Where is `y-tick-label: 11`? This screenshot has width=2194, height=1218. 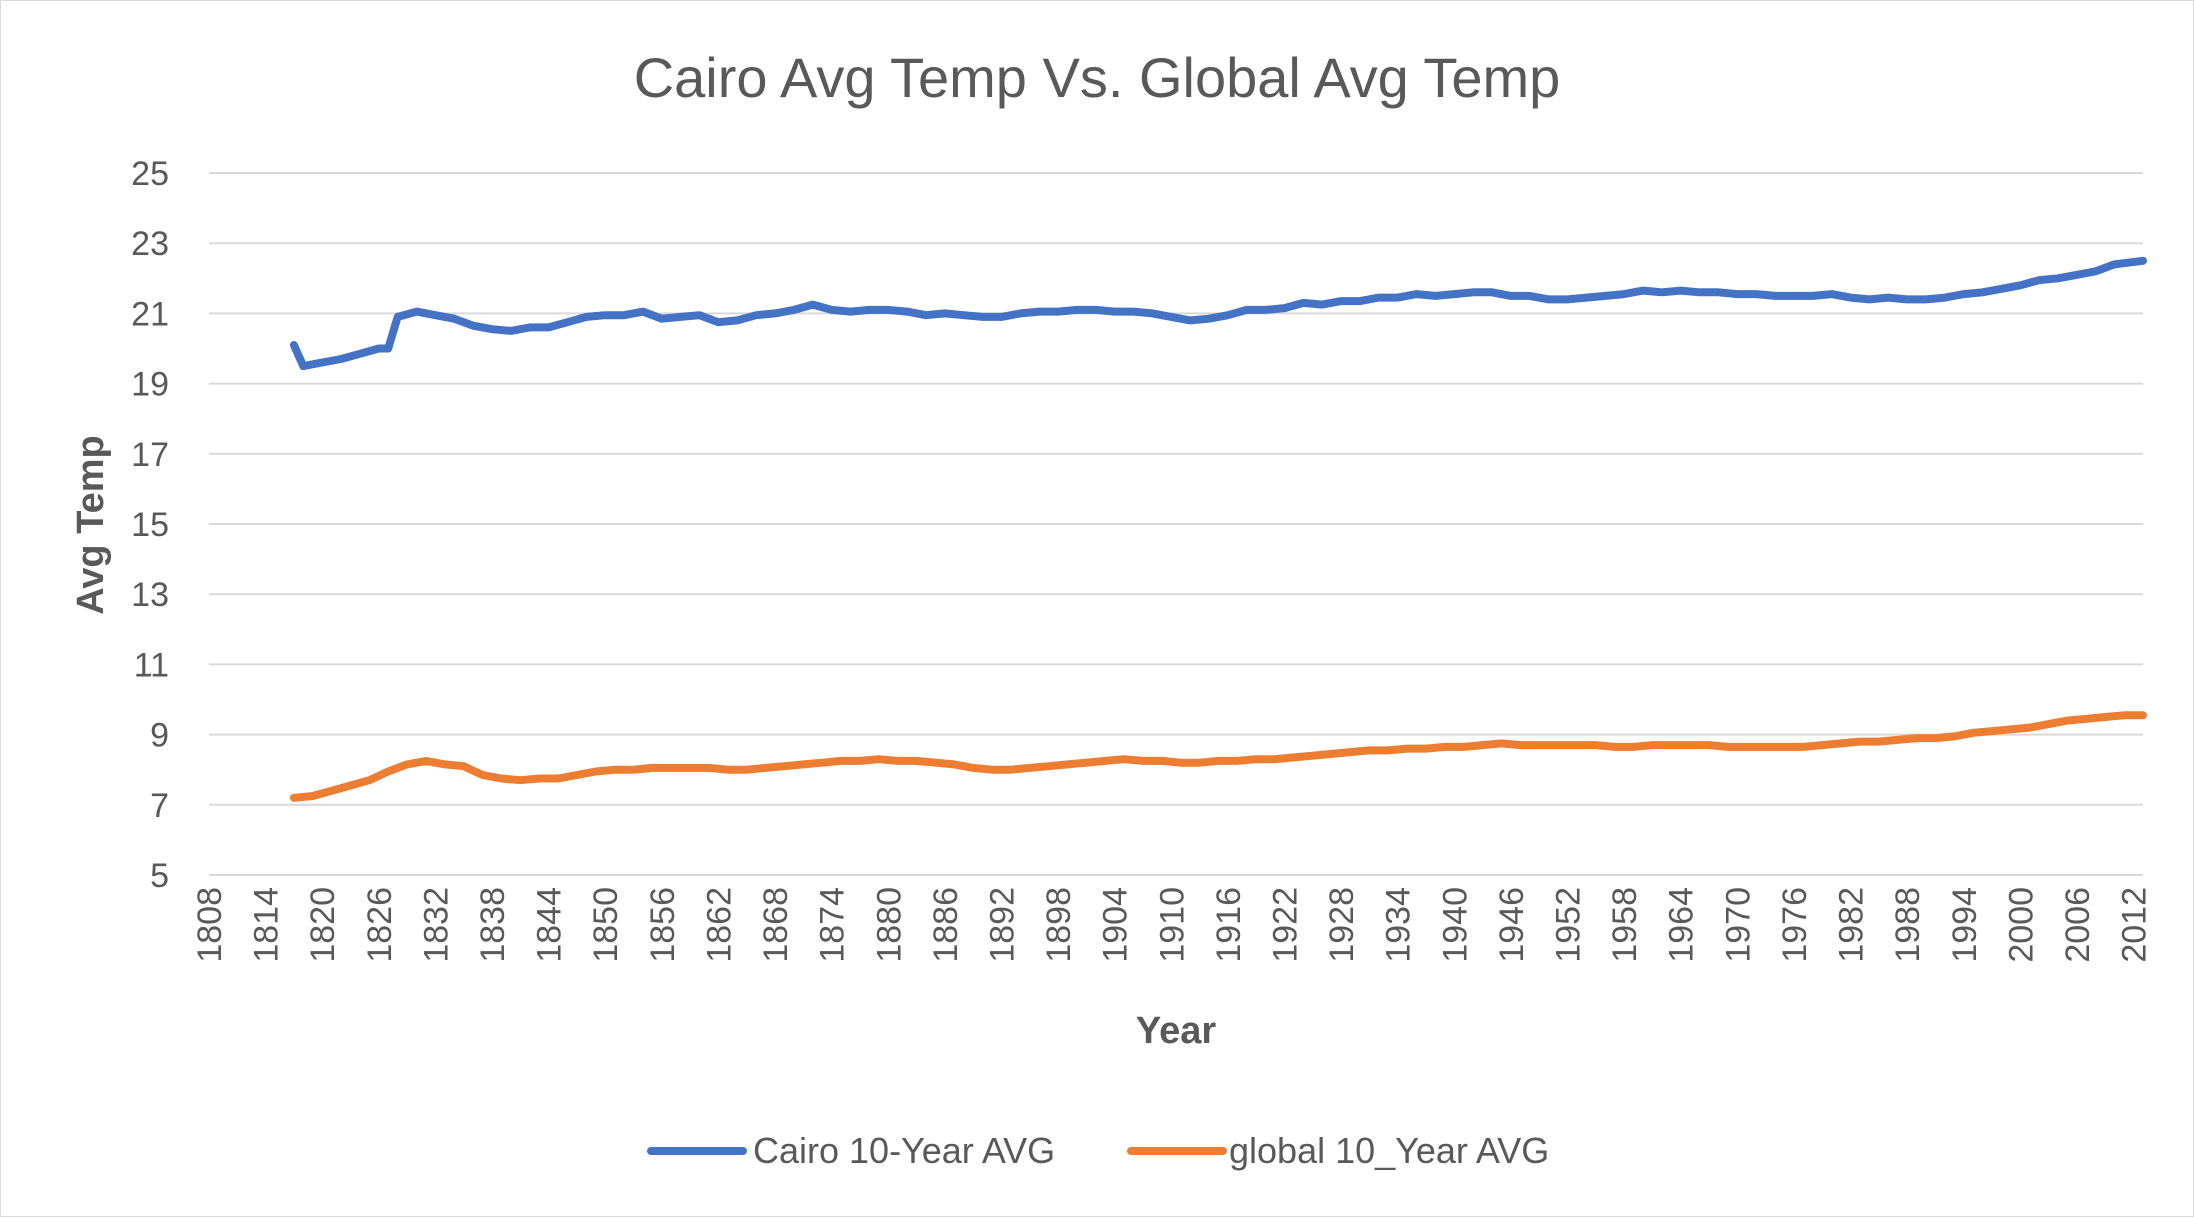
y-tick-label: 11 is located at coordinates (151, 665).